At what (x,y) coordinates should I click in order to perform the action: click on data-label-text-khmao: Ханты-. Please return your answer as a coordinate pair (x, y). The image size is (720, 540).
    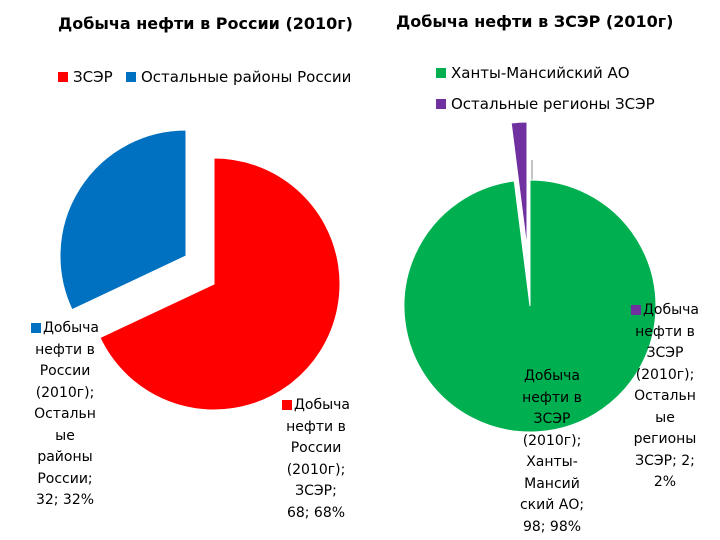
    Looking at the image, I should click on (552, 462).